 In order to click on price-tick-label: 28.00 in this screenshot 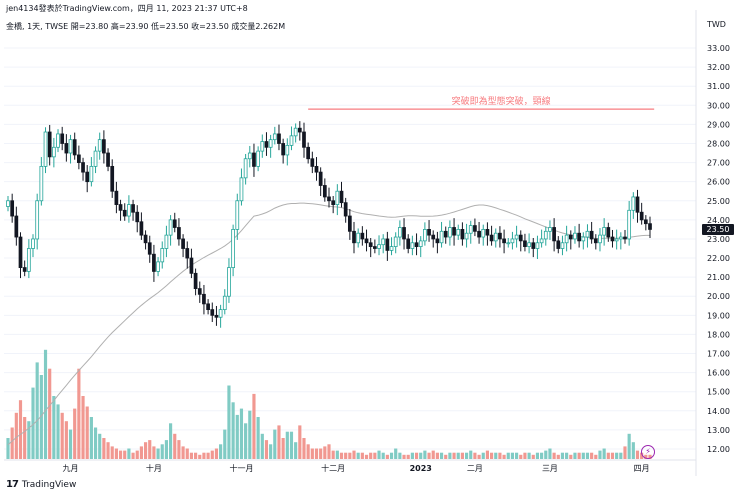, I will do `click(718, 143)`.